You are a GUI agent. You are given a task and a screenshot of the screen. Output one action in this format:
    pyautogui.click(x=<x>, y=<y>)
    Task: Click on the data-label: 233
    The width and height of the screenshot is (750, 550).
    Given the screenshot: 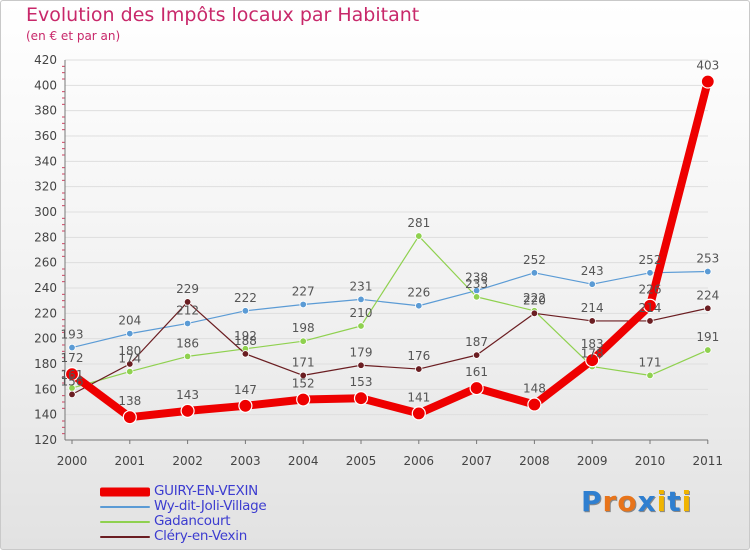 What is the action you would take?
    pyautogui.click(x=476, y=284)
    